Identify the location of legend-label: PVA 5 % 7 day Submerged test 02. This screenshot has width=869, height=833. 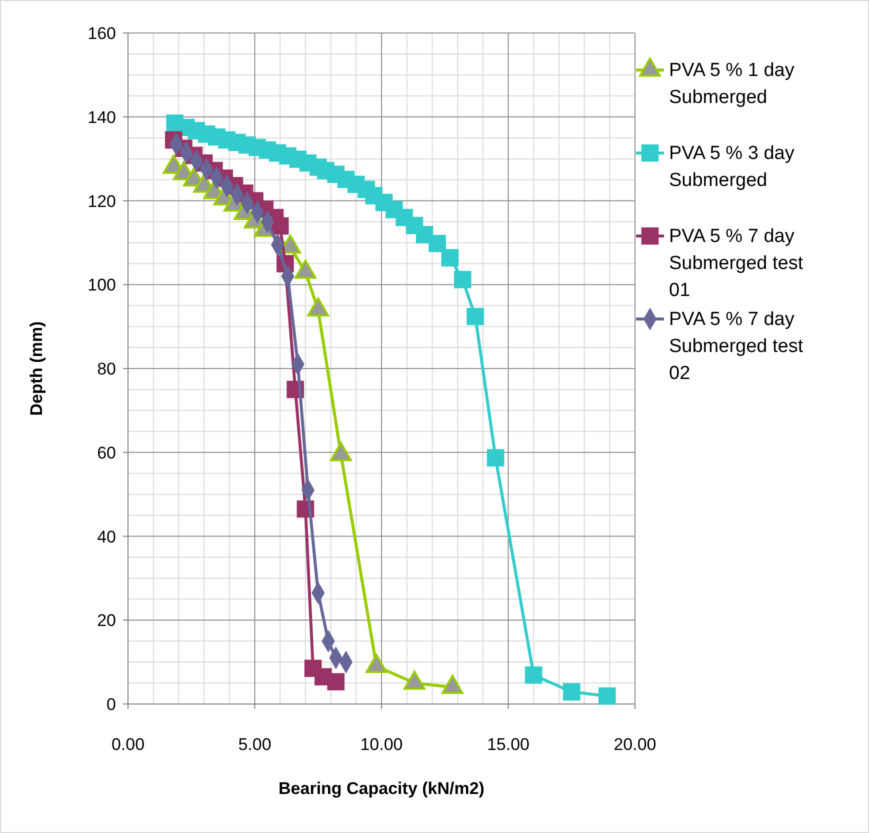
(736, 346).